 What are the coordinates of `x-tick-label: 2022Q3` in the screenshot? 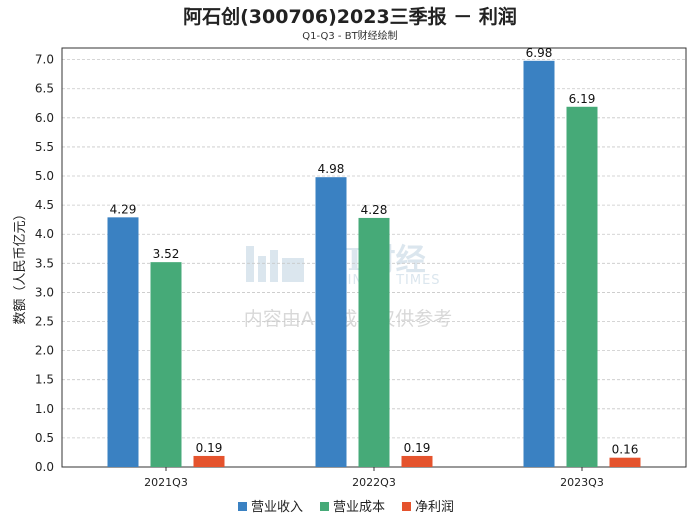 It's located at (374, 482).